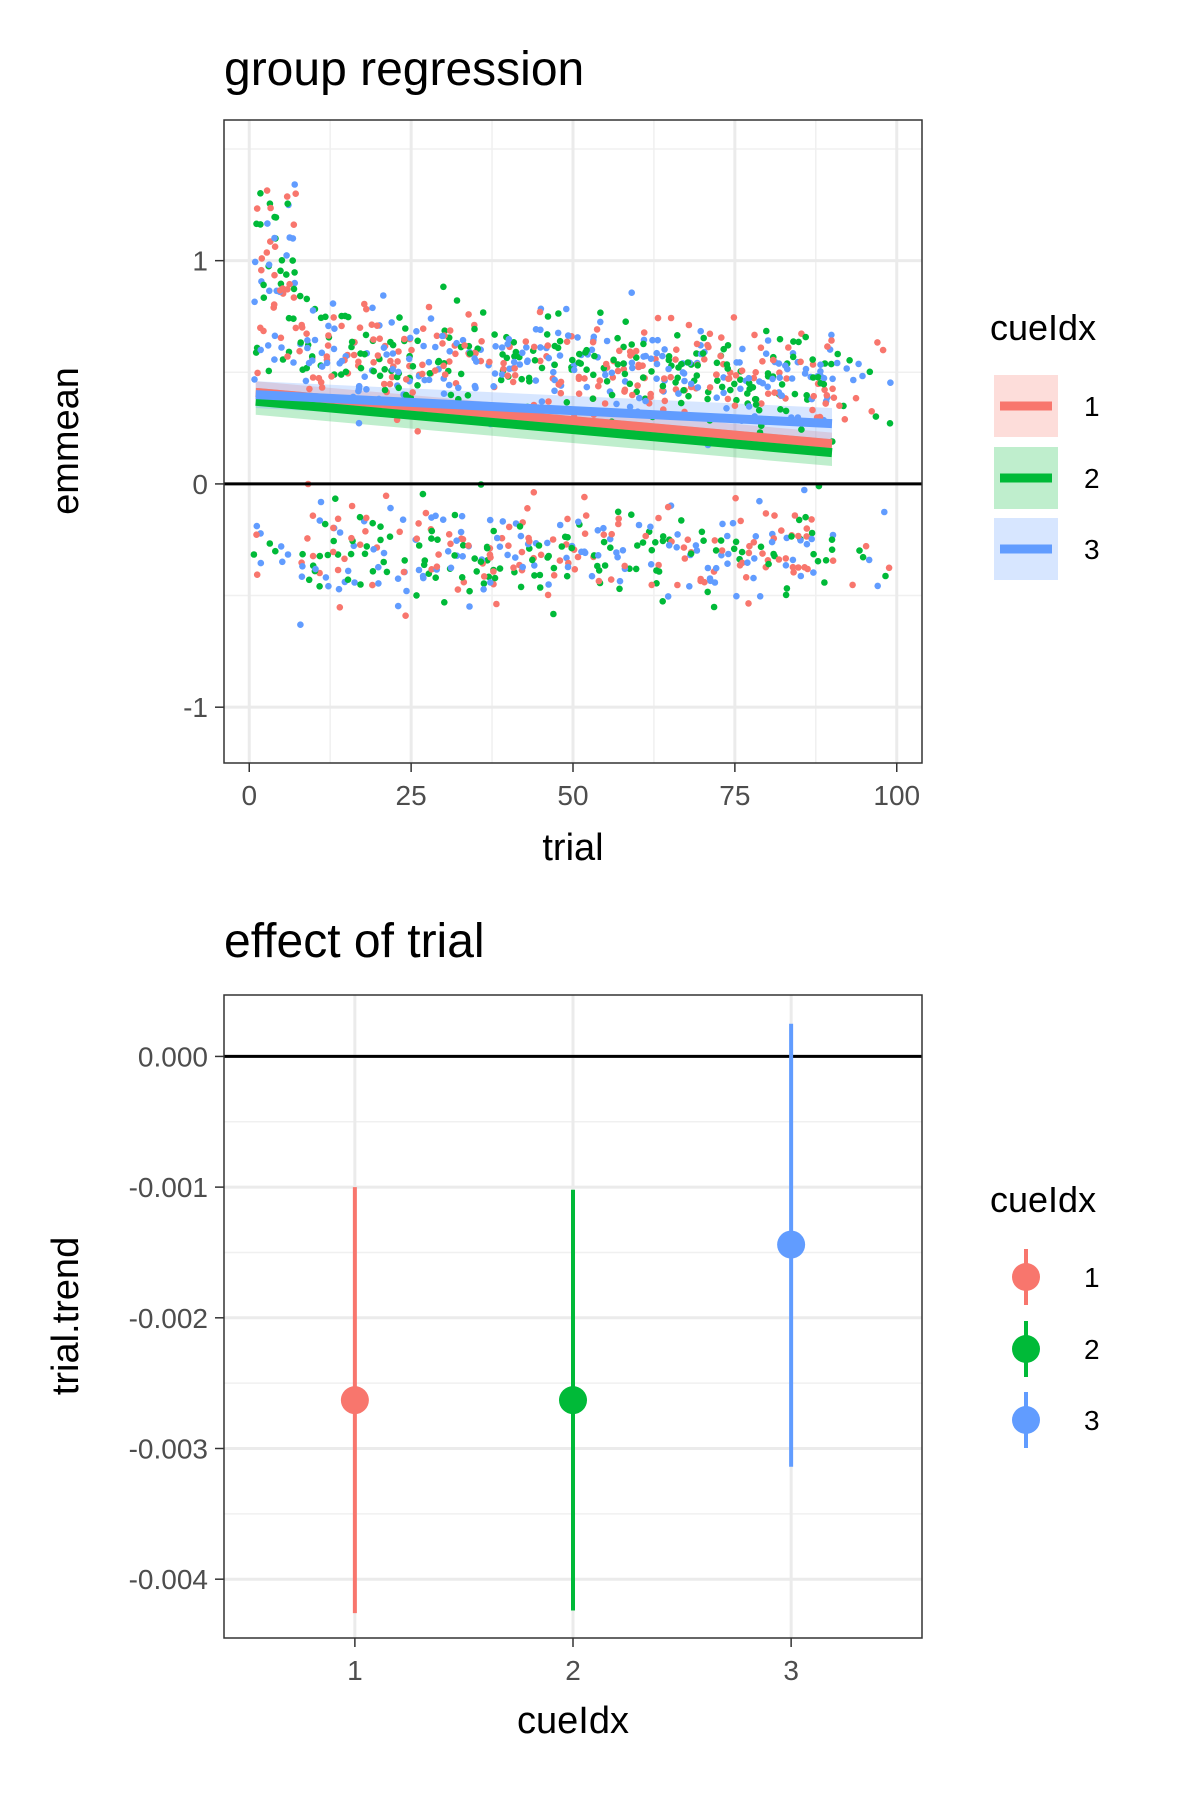  What do you see at coordinates (200, 484) in the screenshot?
I see `y-tick-label: 0` at bounding box center [200, 484].